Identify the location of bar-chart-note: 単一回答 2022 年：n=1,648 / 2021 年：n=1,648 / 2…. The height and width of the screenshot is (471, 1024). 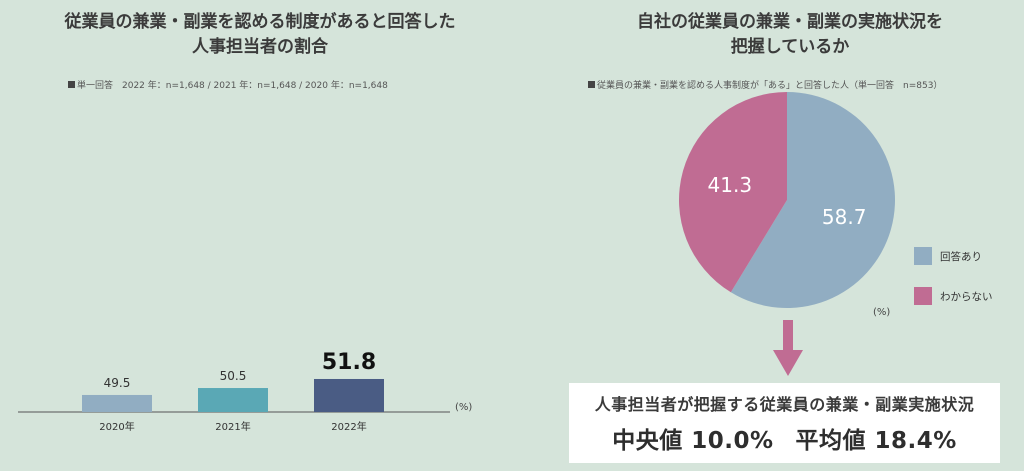
(228, 84).